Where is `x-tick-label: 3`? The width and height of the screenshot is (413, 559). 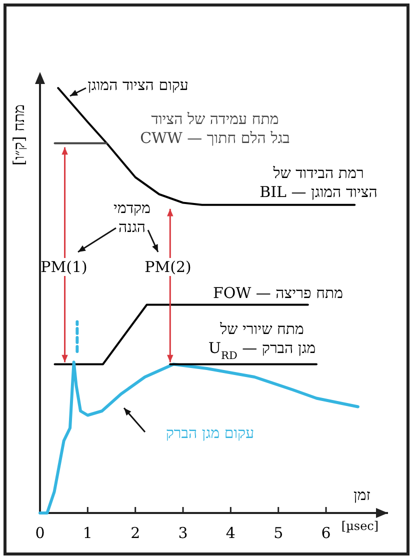 x-tick-label: 3 is located at coordinates (183, 533).